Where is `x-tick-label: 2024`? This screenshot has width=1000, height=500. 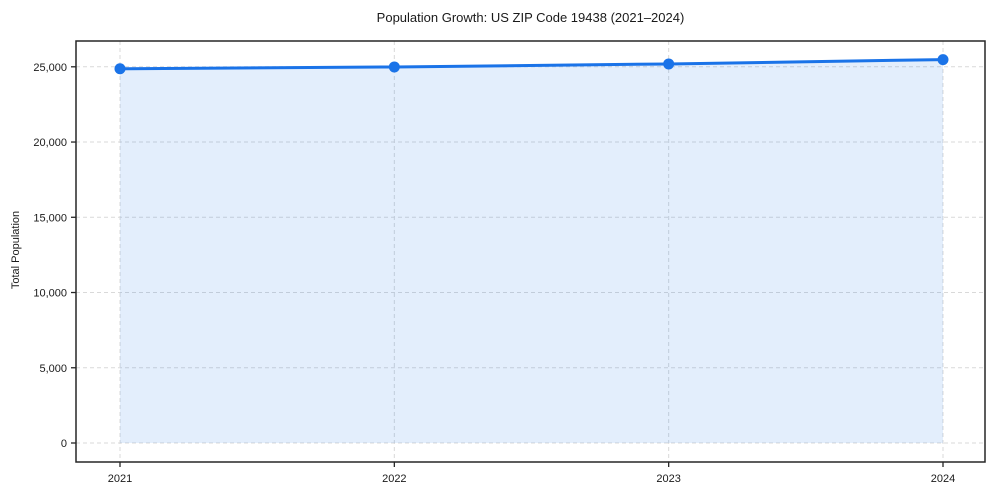 x-tick-label: 2024 is located at coordinates (943, 479).